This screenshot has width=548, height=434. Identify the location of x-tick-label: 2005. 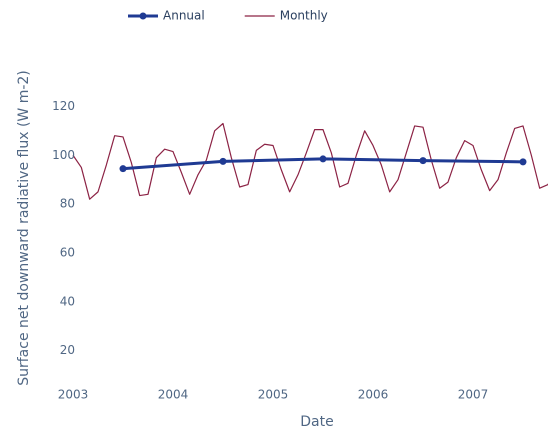
(273, 395).